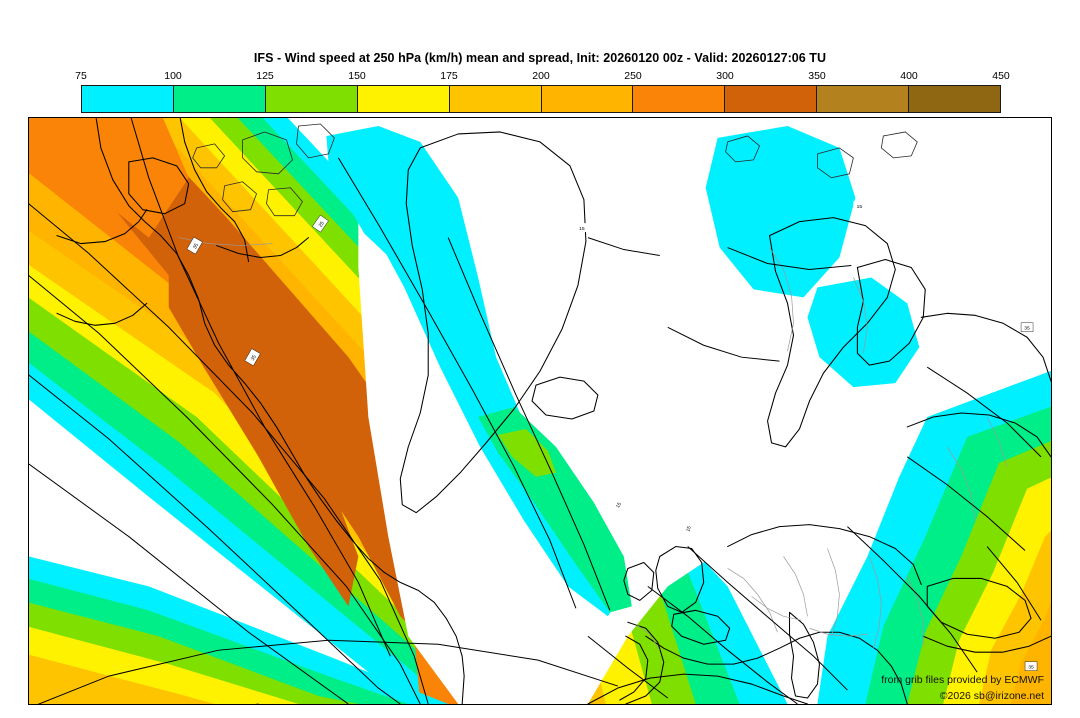  I want to click on colorbar-swatches, so click(541, 99).